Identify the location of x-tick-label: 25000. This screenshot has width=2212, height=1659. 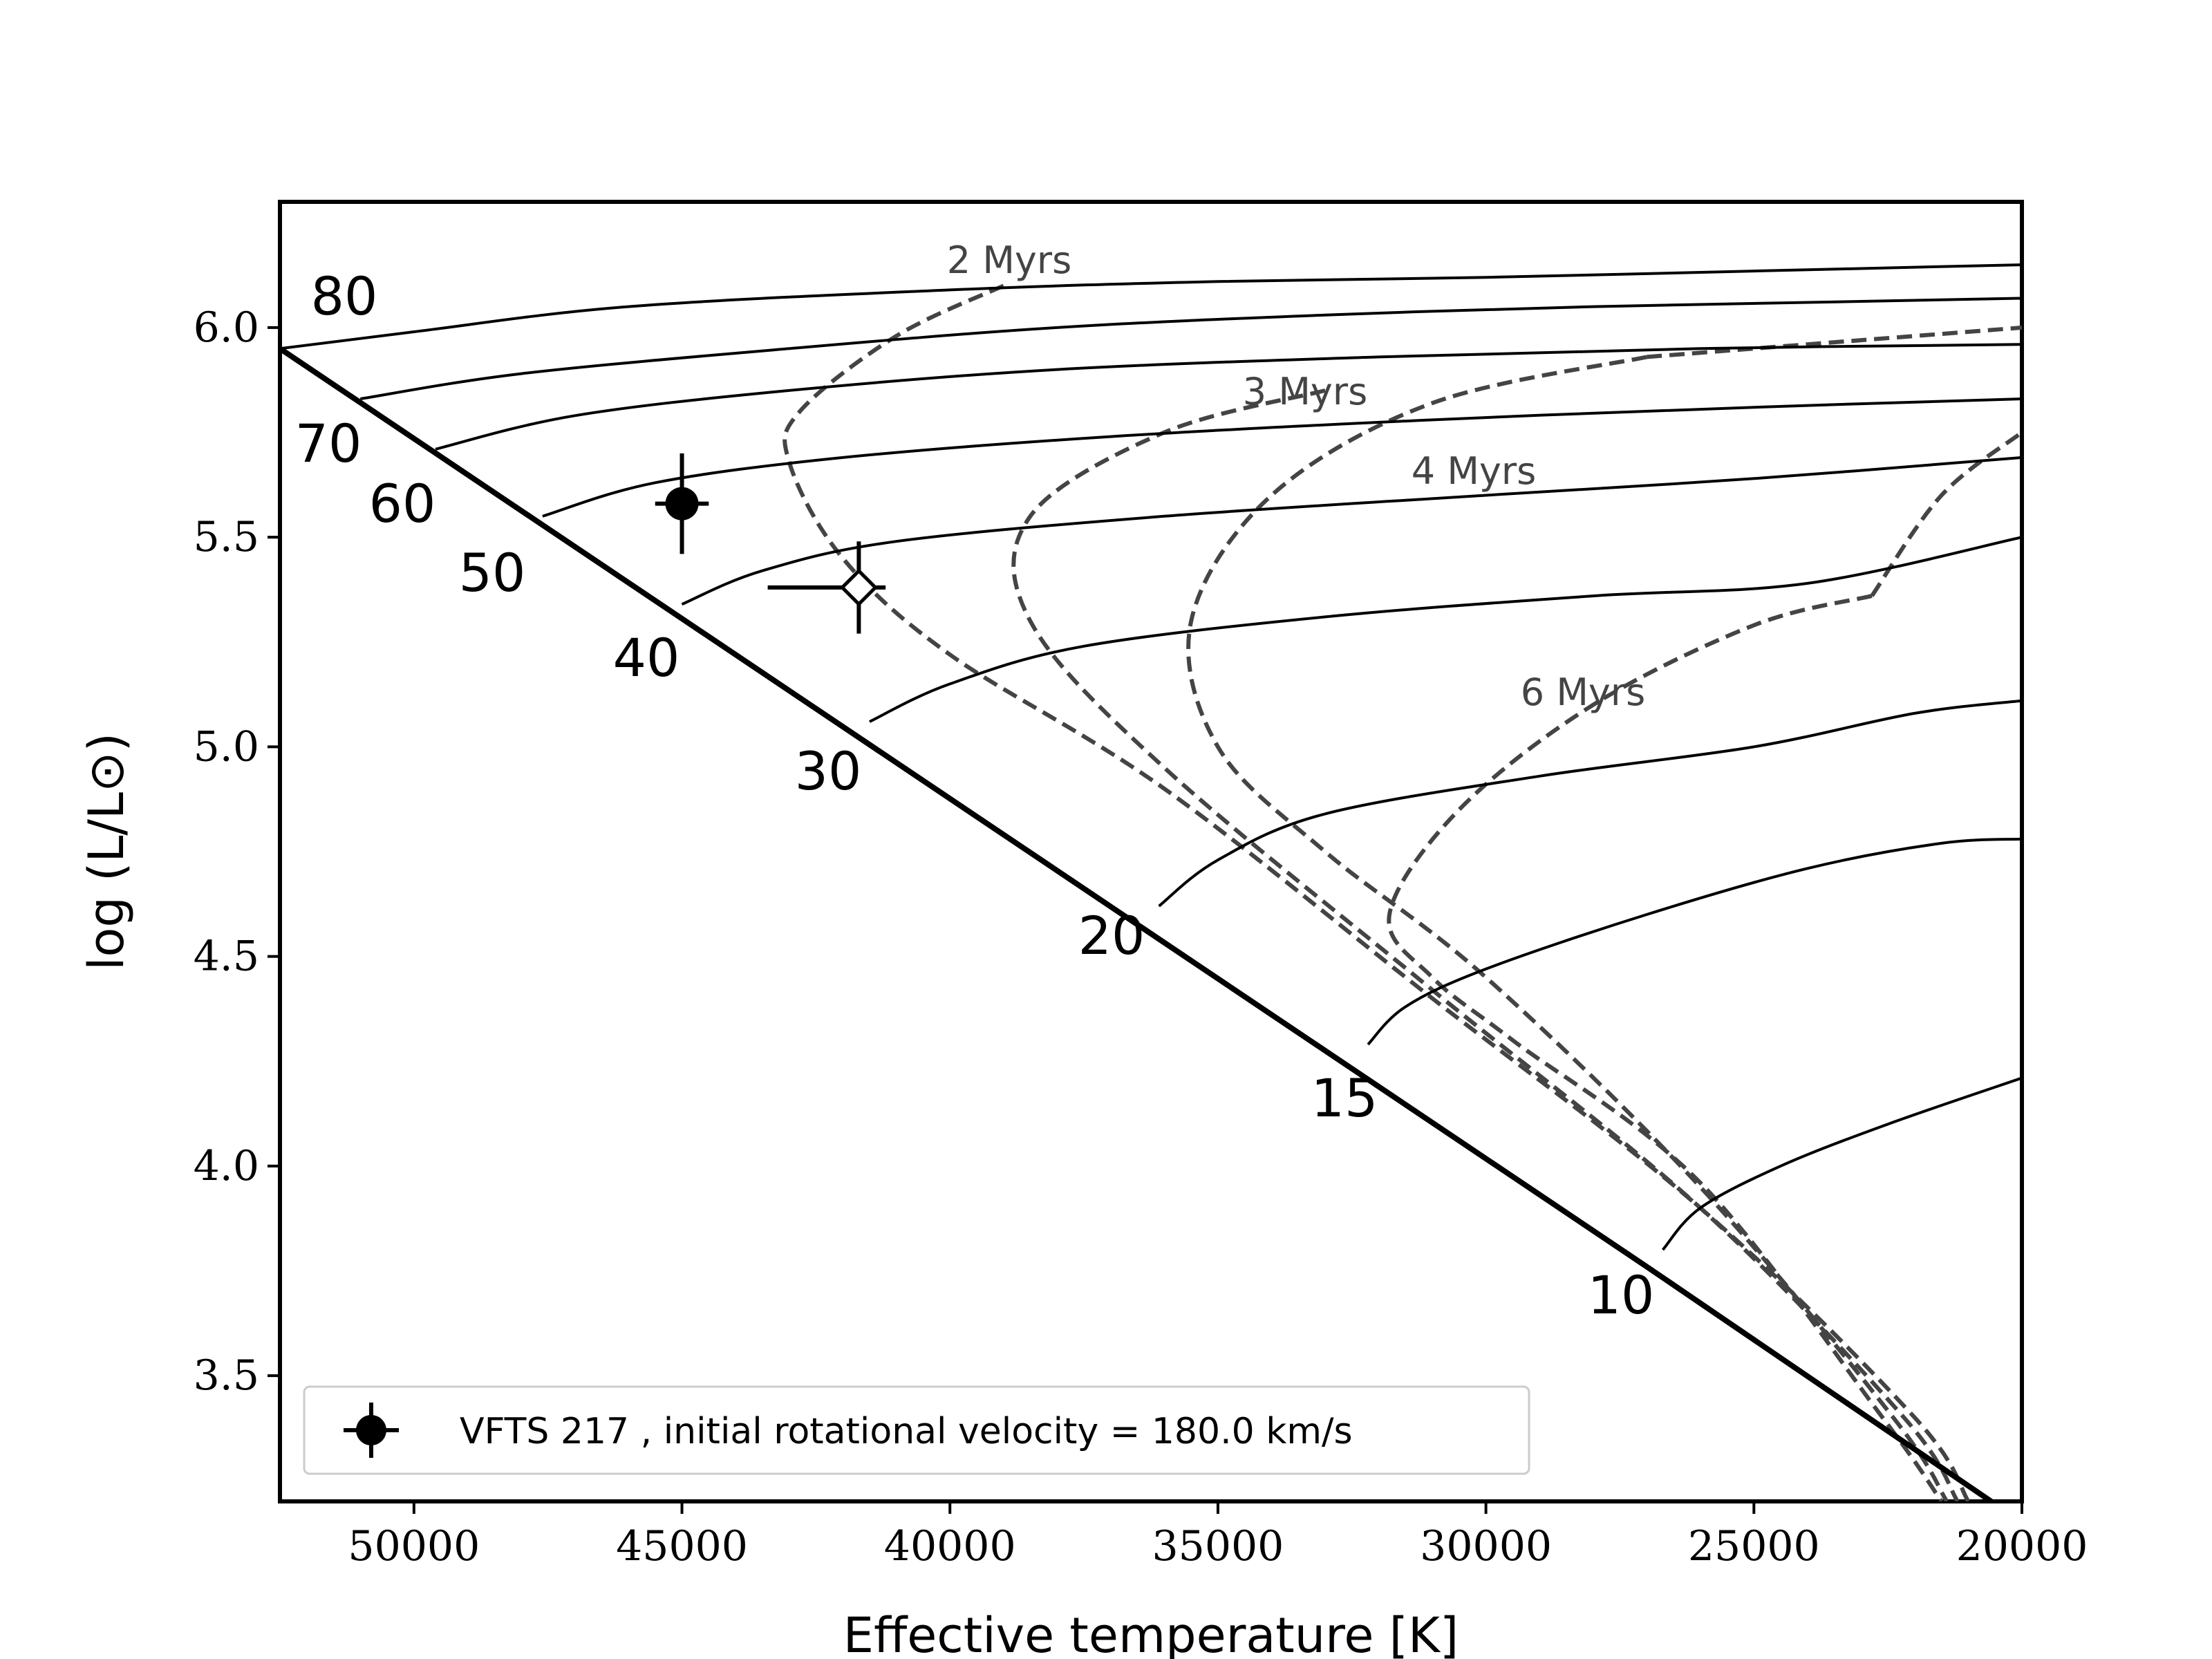
(1754, 1546).